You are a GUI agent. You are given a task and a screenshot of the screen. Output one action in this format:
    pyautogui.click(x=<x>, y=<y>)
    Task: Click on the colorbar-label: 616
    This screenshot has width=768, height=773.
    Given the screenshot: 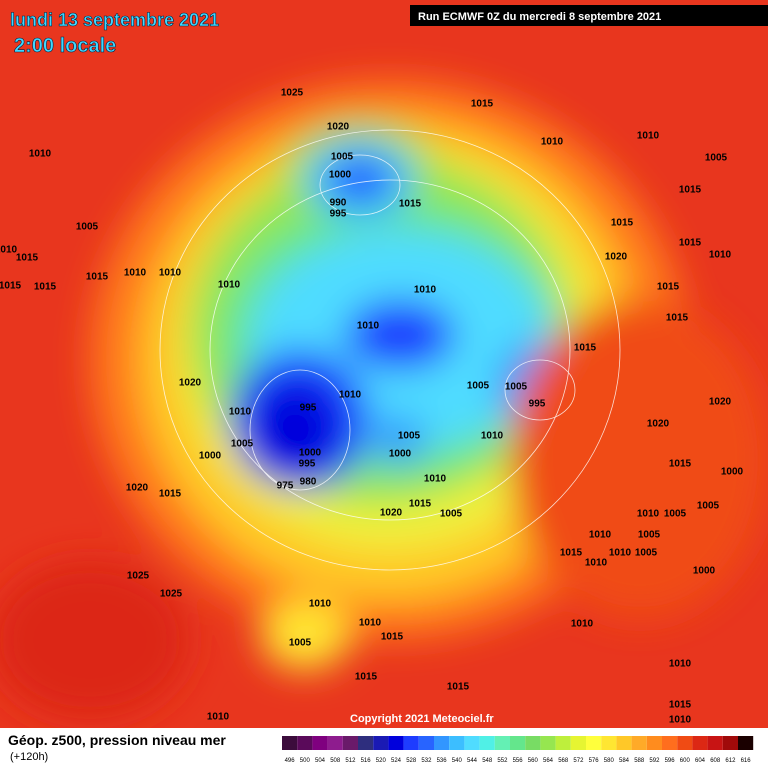 What is the action you would take?
    pyautogui.click(x=746, y=761)
    